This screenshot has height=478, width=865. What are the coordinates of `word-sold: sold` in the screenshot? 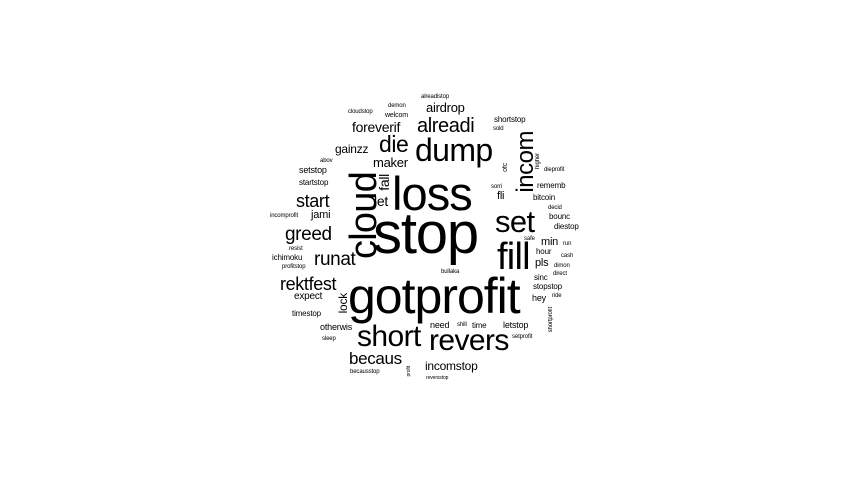 It's located at (498, 129).